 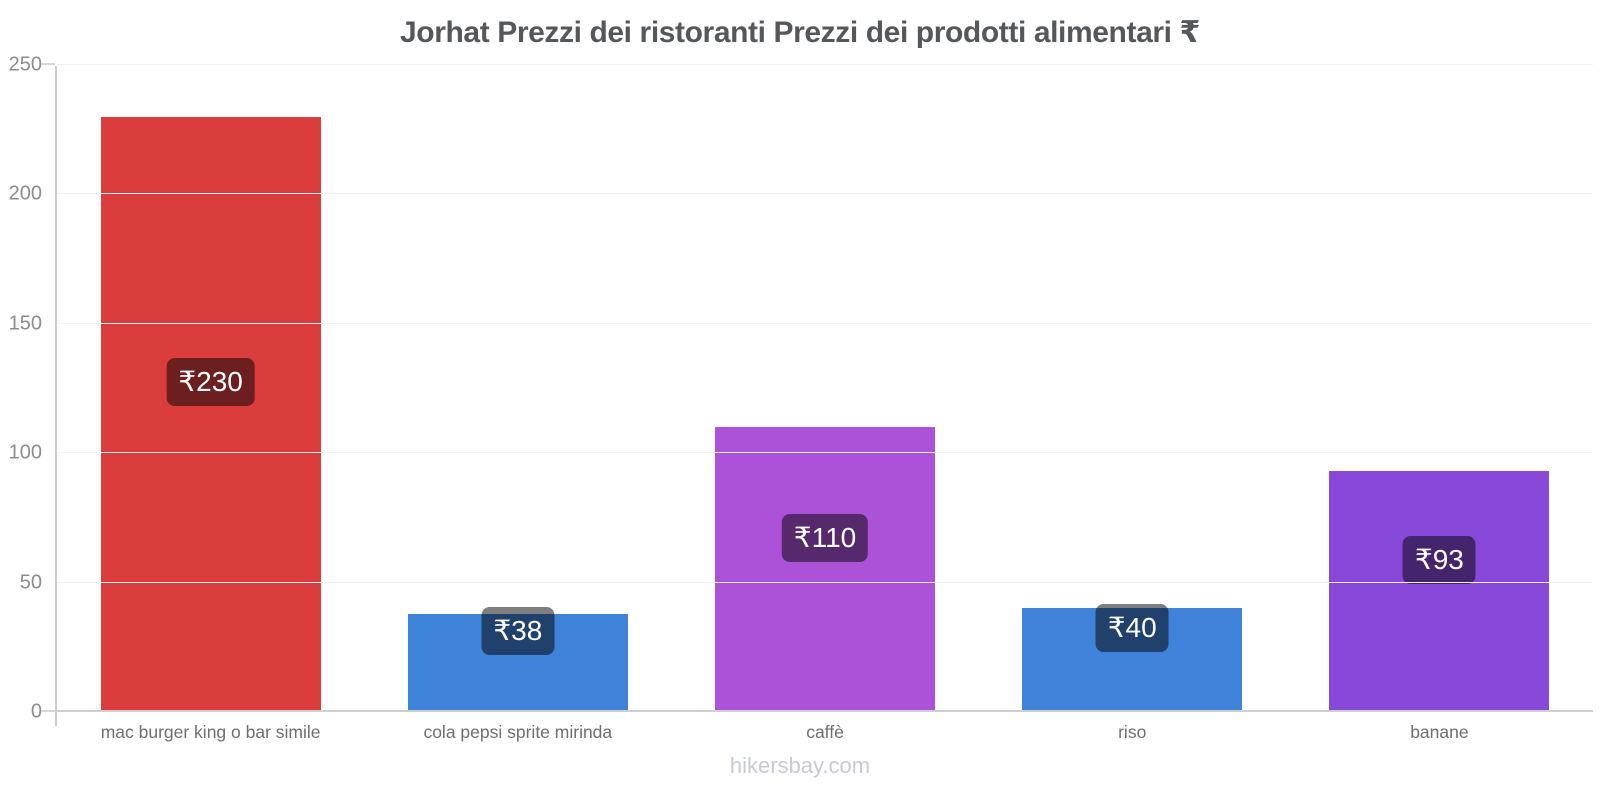 I want to click on bar-caffè: ₹110, so click(x=825, y=569).